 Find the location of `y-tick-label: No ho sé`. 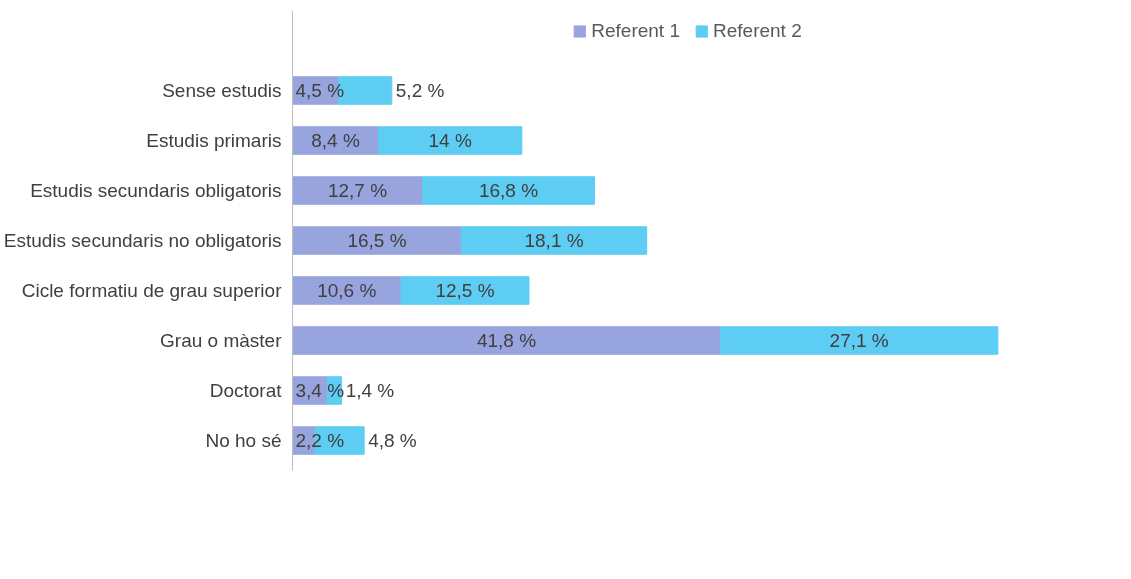

y-tick-label: No ho sé is located at coordinates (243, 440).